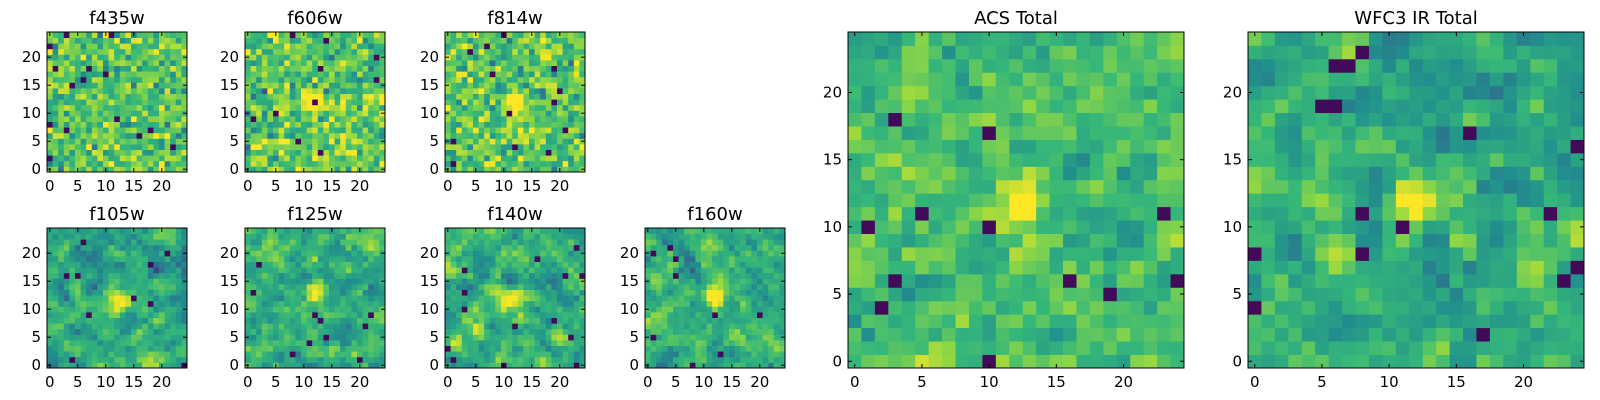  I want to click on x-tick-label: 10, so click(503, 186).